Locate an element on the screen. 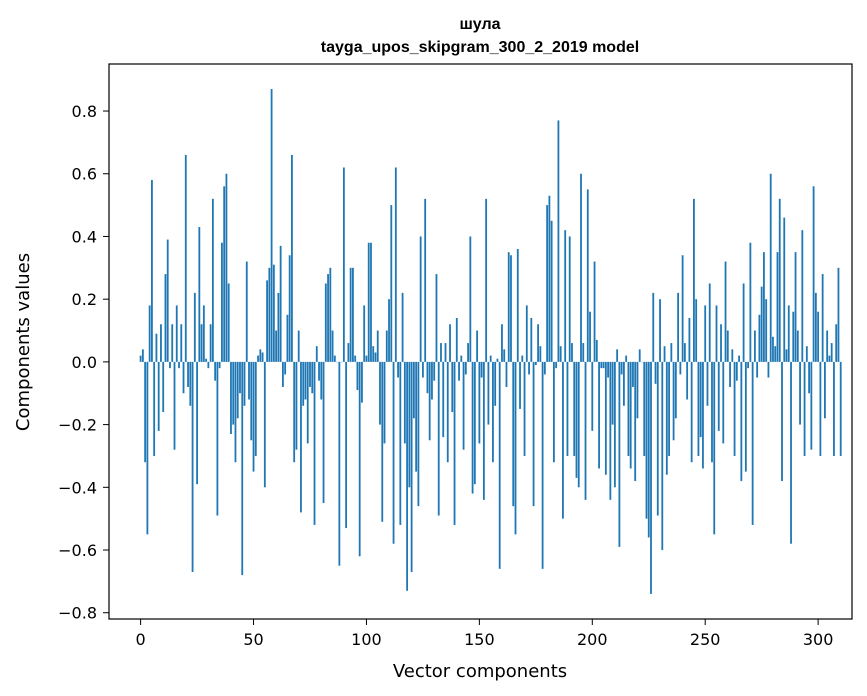  x-tick-label: 200 is located at coordinates (592, 639).